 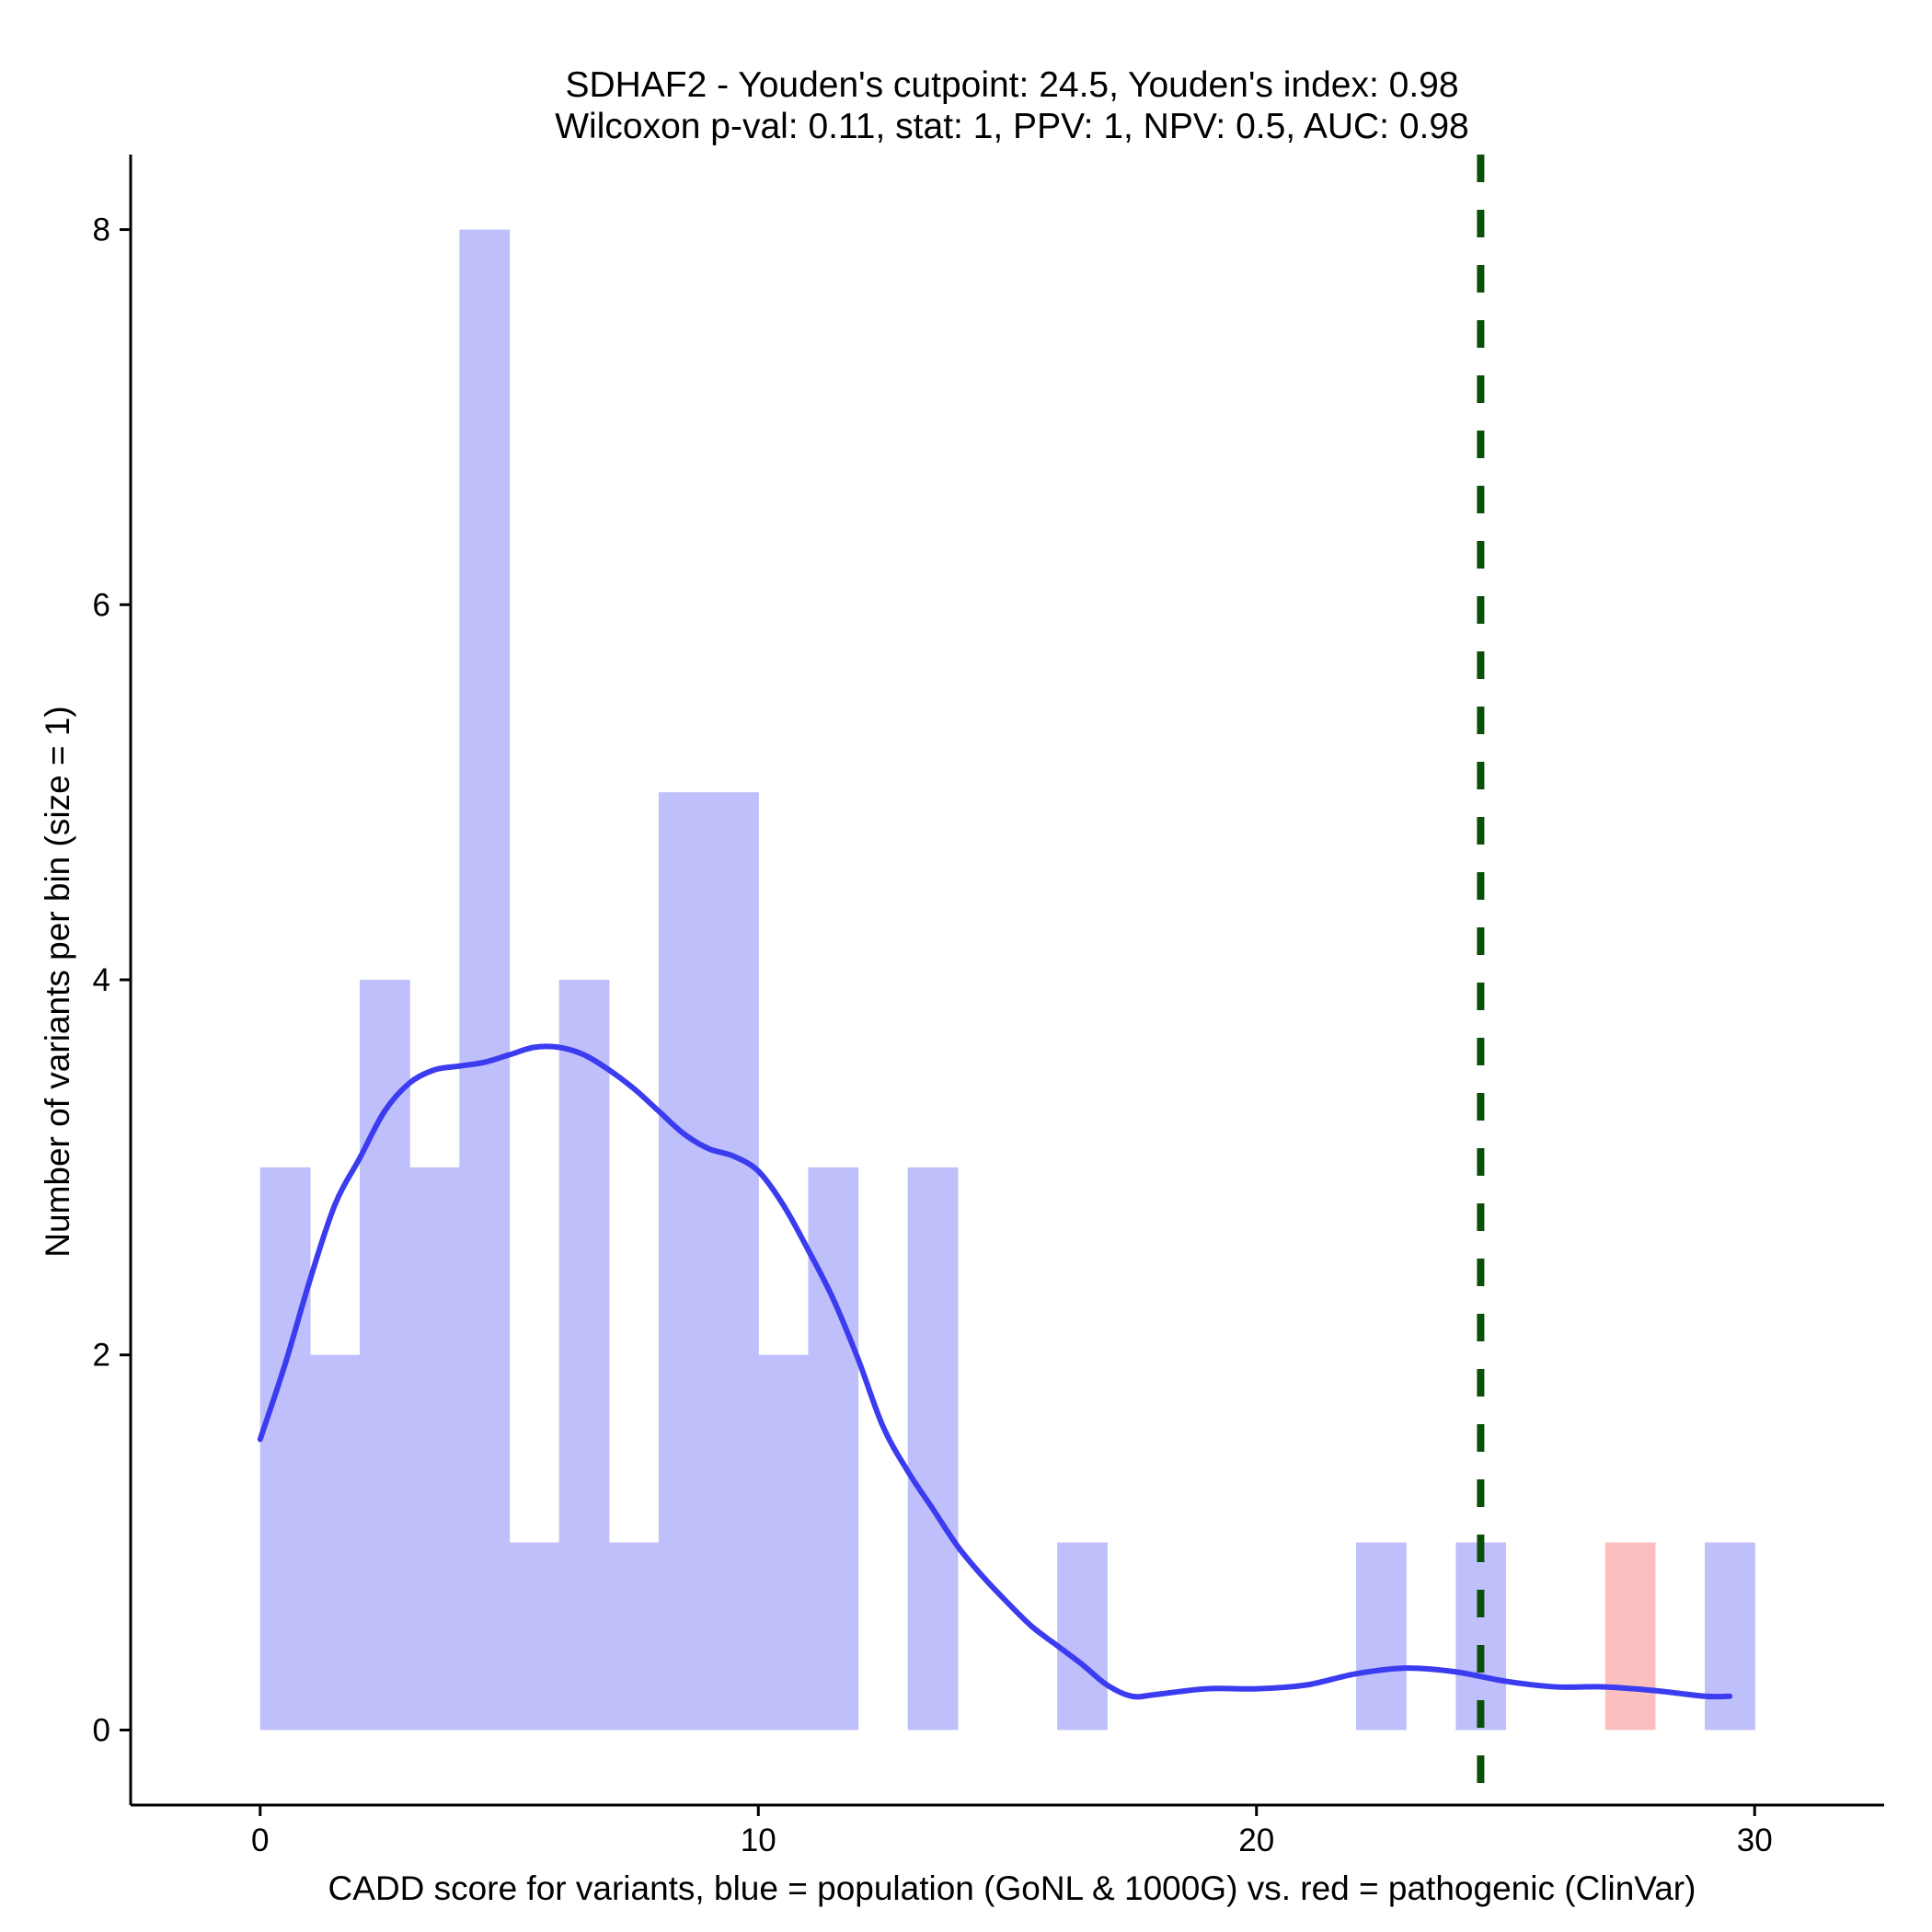 I want to click on y-tick-label: 6, so click(x=101, y=605).